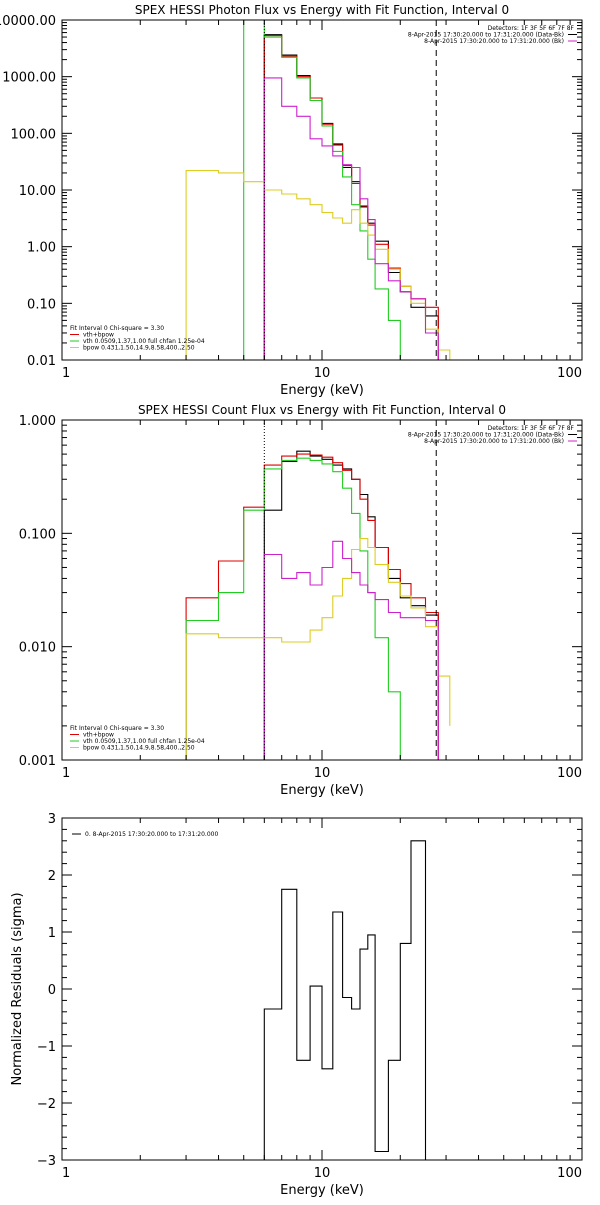 The height and width of the screenshot is (1205, 600). I want to click on y-tick-label: 1, so click(52, 933).